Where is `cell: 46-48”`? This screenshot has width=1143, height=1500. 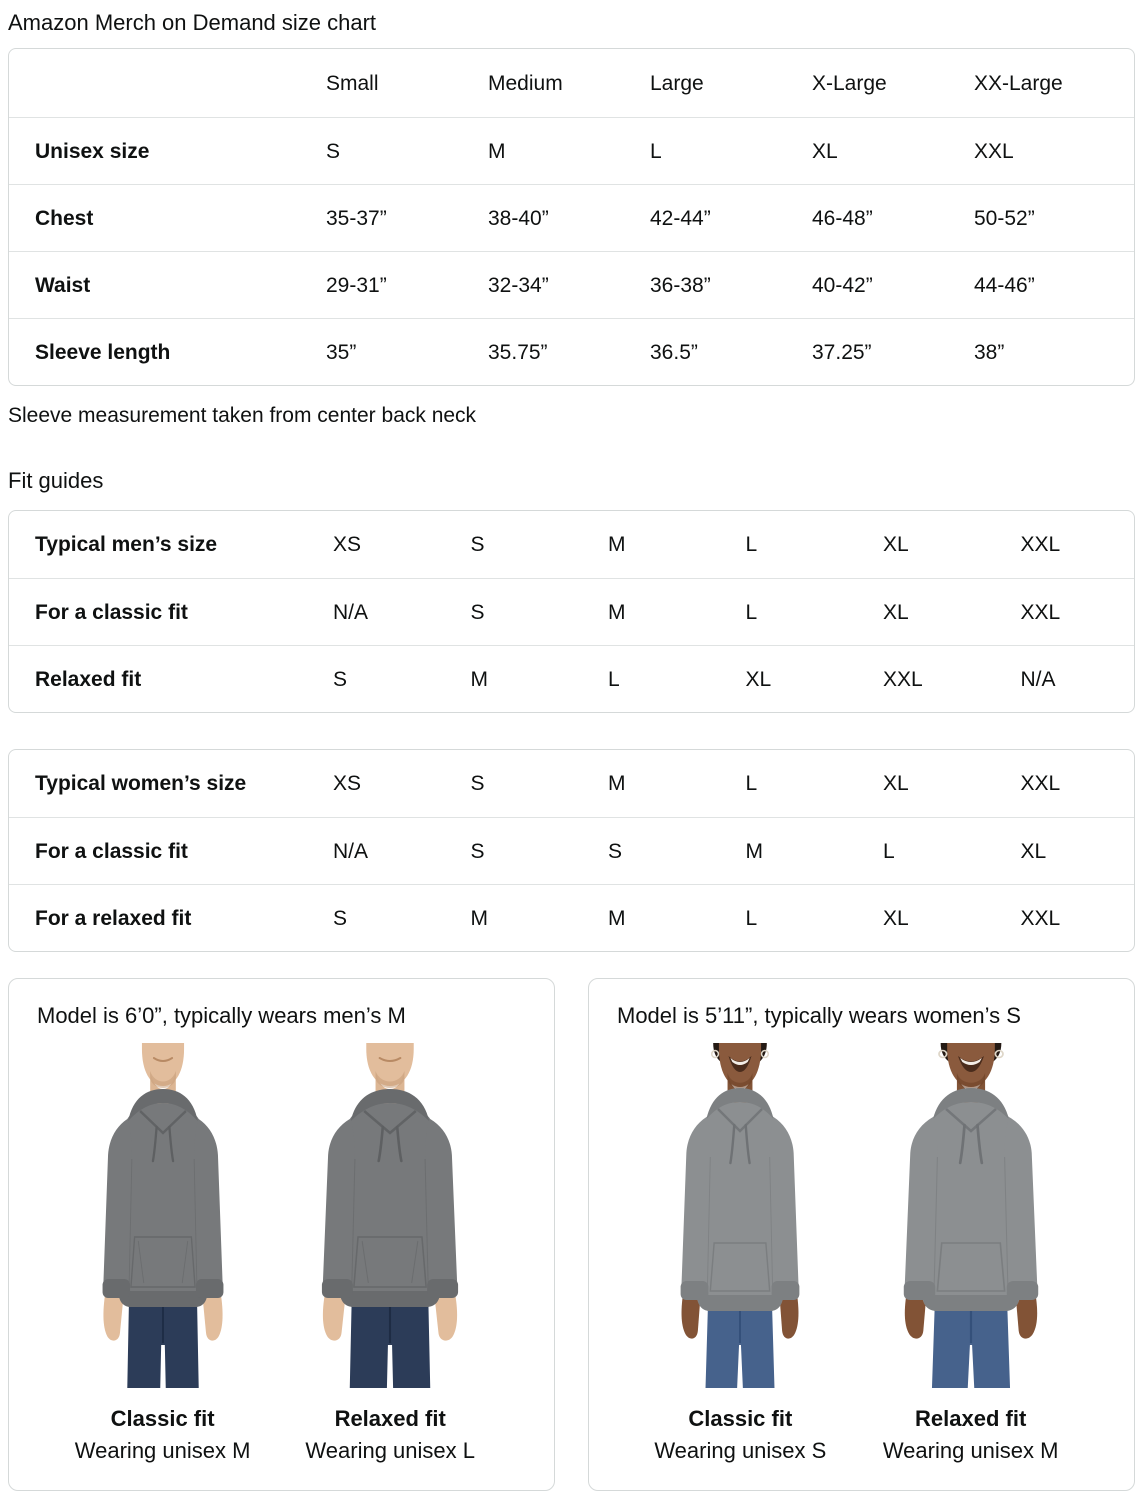 cell: 46-48” is located at coordinates (842, 218).